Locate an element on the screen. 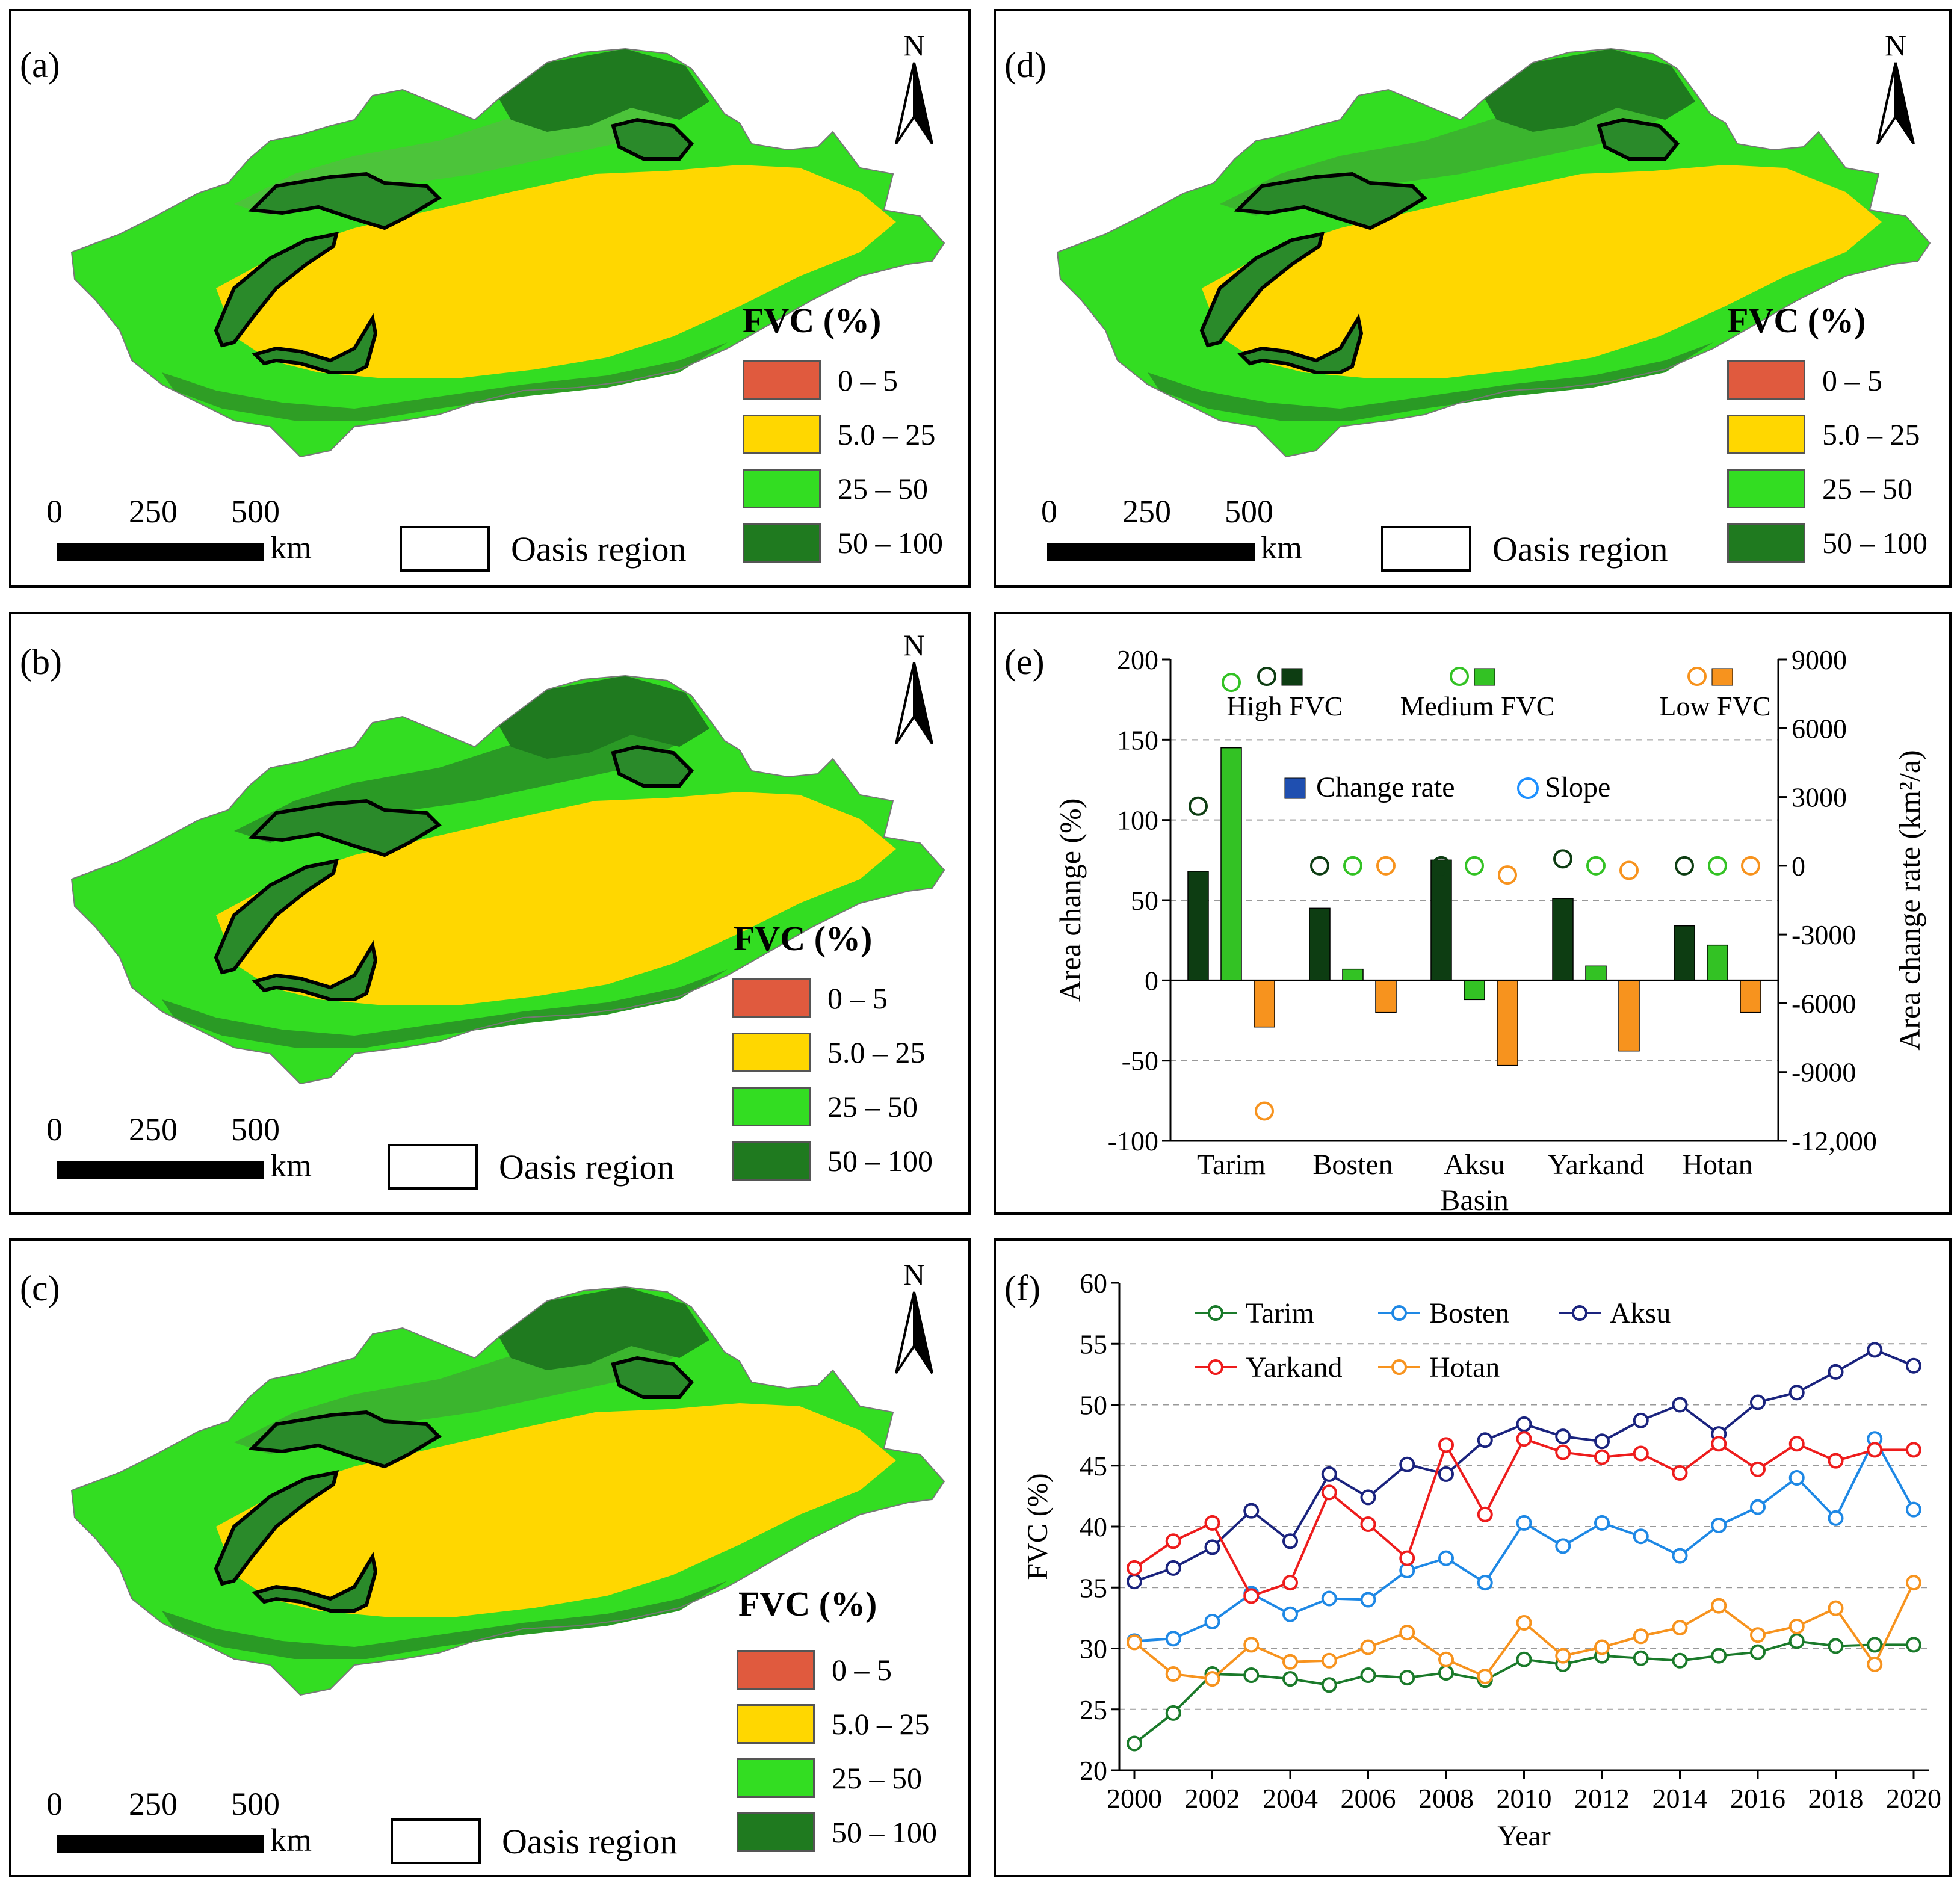  x-tick-label: Hotan is located at coordinates (1717, 1165).